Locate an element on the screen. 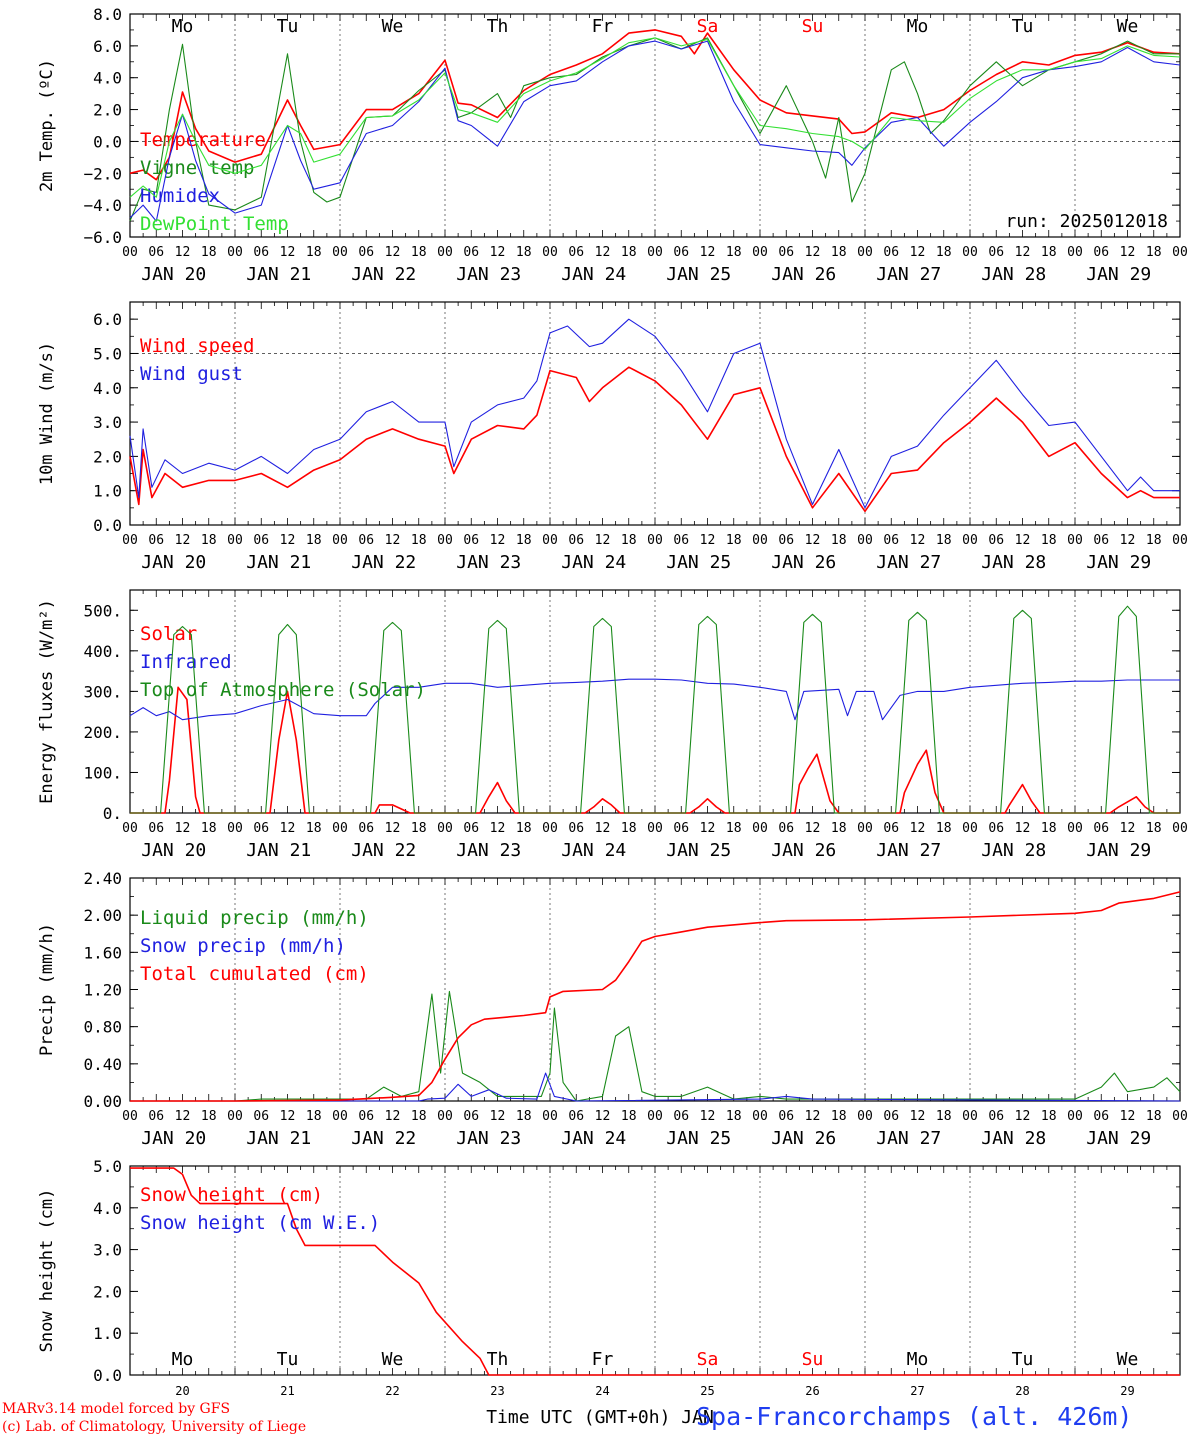 This screenshot has height=1440, width=1194. y-tick-label: 100. is located at coordinates (102, 772).